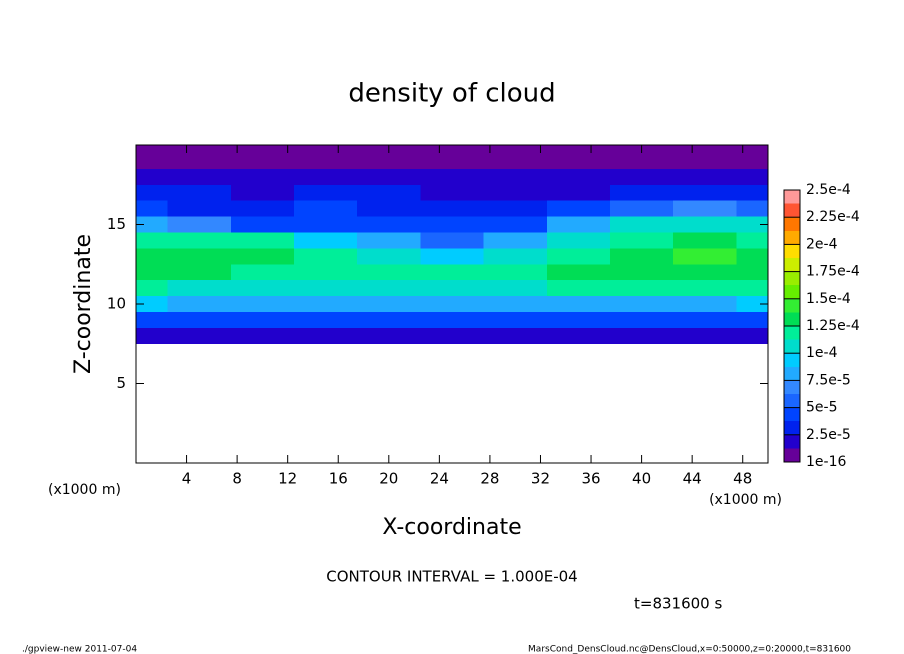  What do you see at coordinates (641, 479) in the screenshot?
I see `x-tick-label: 40` at bounding box center [641, 479].